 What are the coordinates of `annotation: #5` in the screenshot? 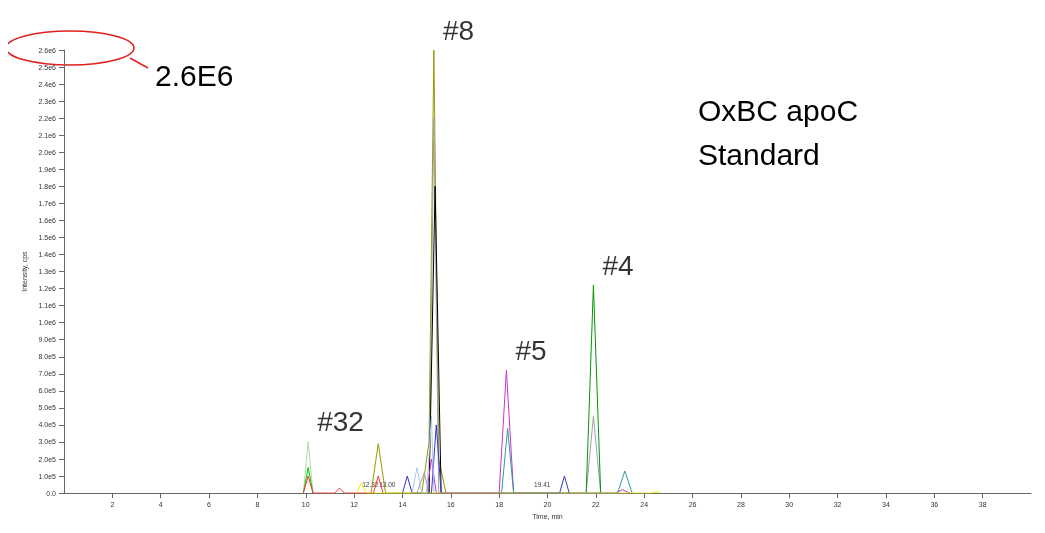 It's located at (531, 350).